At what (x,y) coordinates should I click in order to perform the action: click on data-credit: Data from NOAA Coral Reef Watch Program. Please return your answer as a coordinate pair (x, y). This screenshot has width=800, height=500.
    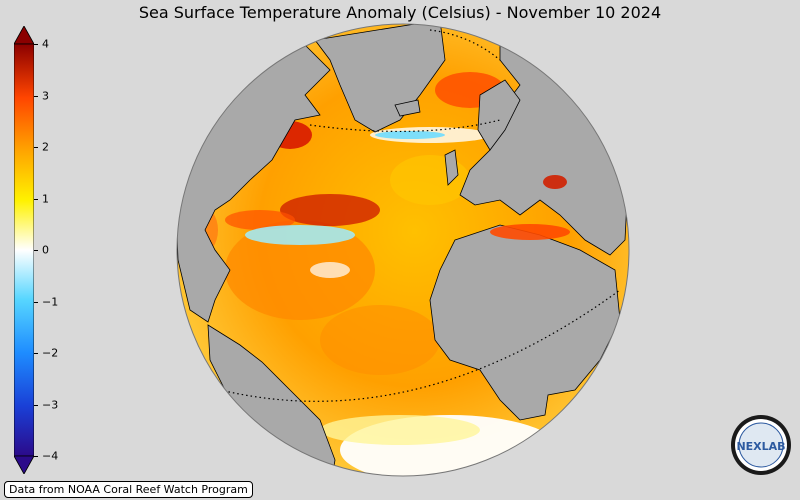
    Looking at the image, I should click on (128, 489).